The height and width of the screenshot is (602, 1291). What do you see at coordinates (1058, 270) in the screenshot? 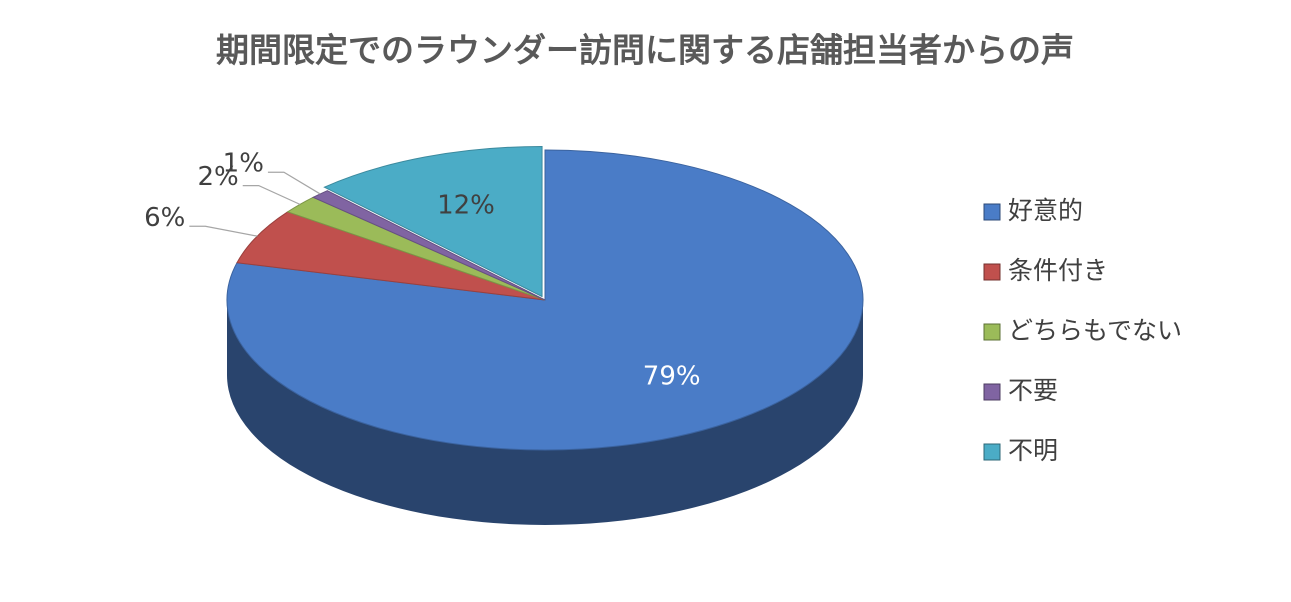
I see `legend-label: 条件付き` at bounding box center [1058, 270].